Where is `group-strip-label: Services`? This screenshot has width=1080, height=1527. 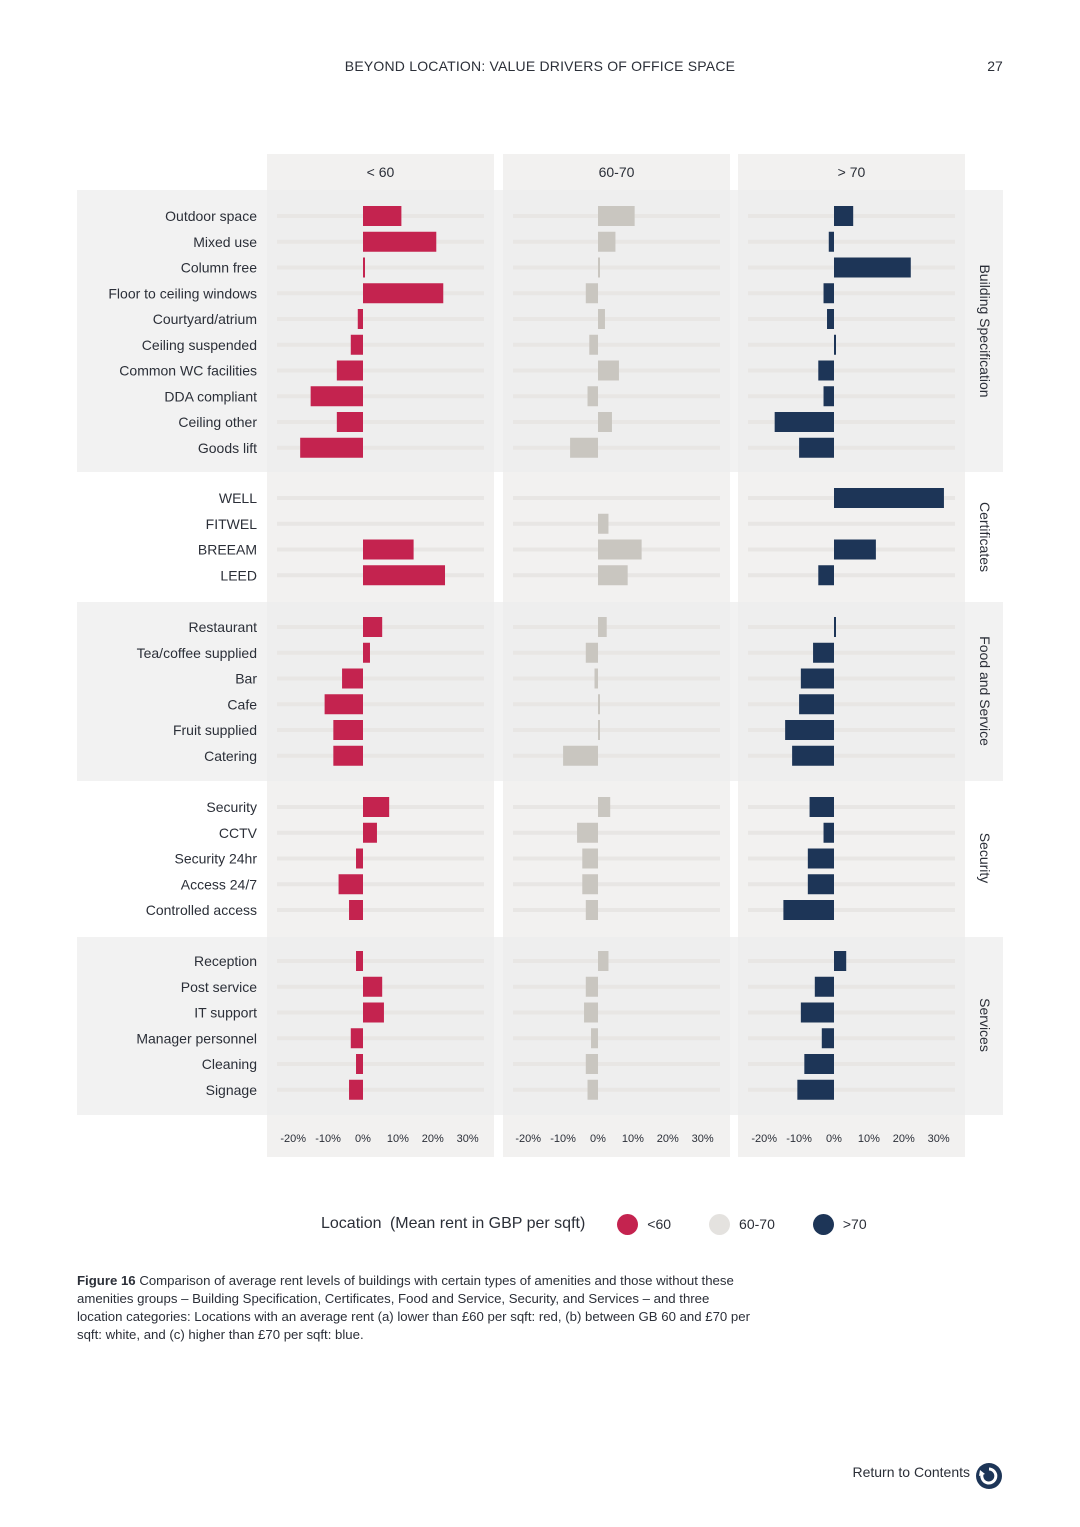 group-strip-label: Services is located at coordinates (985, 1025).